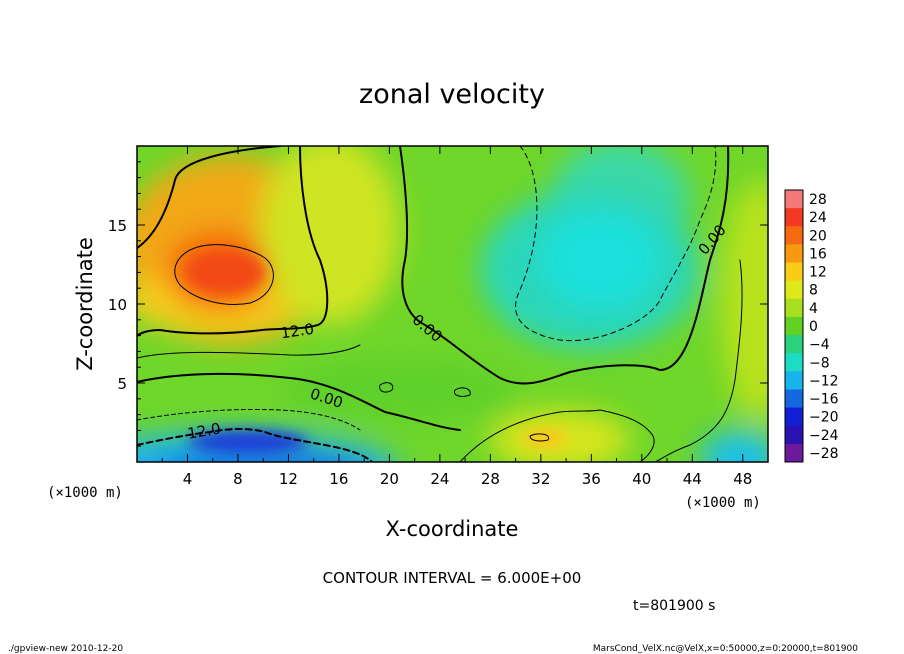 Image resolution: width=904 pixels, height=654 pixels. Describe the element at coordinates (540, 479) in the screenshot. I see `x-tick-label: 32` at that location.